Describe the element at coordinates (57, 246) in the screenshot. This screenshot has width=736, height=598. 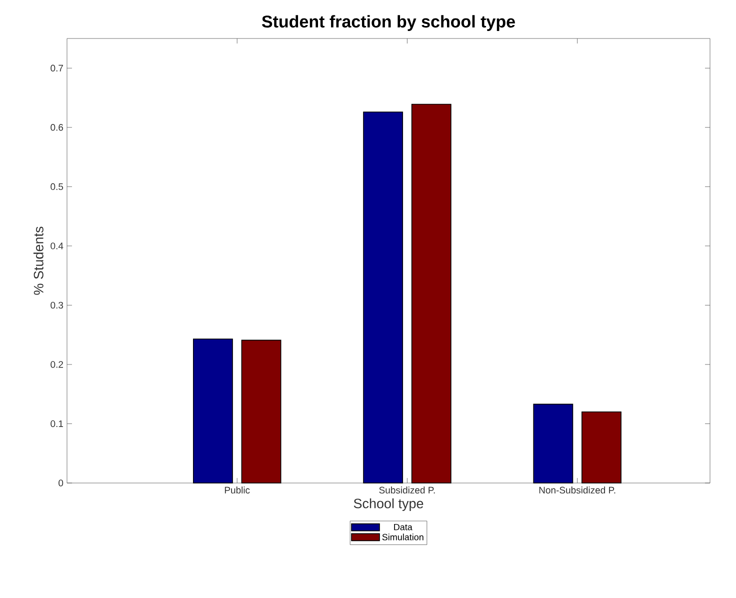
I see `y-tick-label: 0.4` at that location.